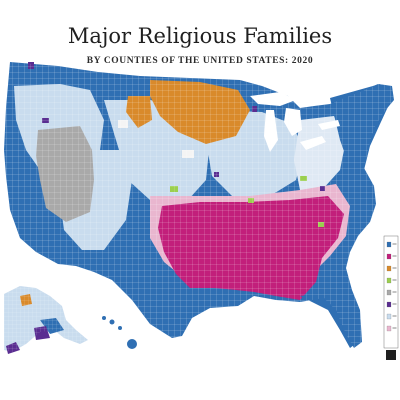  I want to click on map-subtitle: BY COUNTIES OF THE UNITED STATES: 2020, so click(200, 61).